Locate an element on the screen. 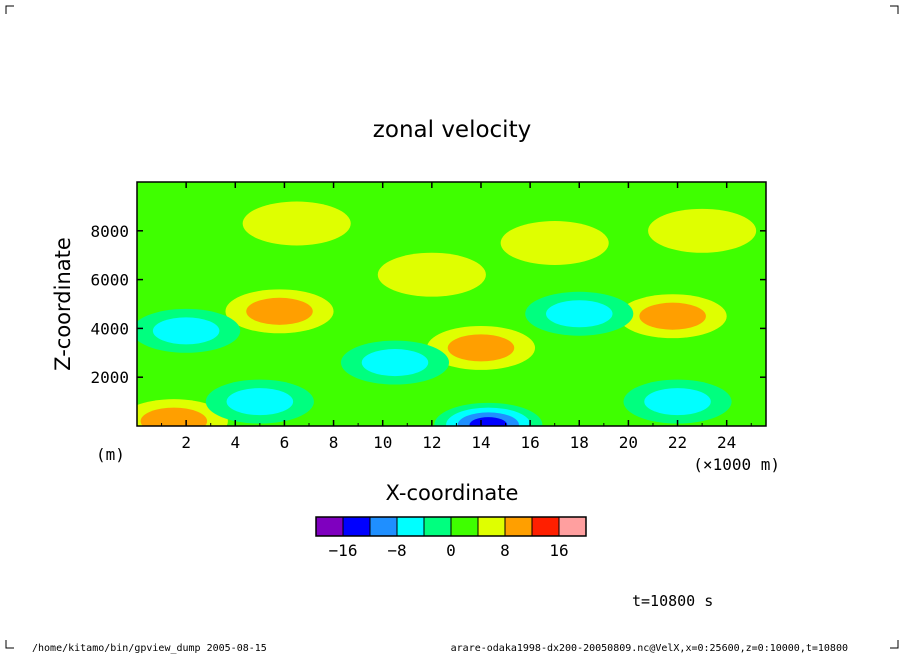 Image resolution: width=904 pixels, height=654 pixels. colorbar-tick-label: 0 is located at coordinates (451, 550).